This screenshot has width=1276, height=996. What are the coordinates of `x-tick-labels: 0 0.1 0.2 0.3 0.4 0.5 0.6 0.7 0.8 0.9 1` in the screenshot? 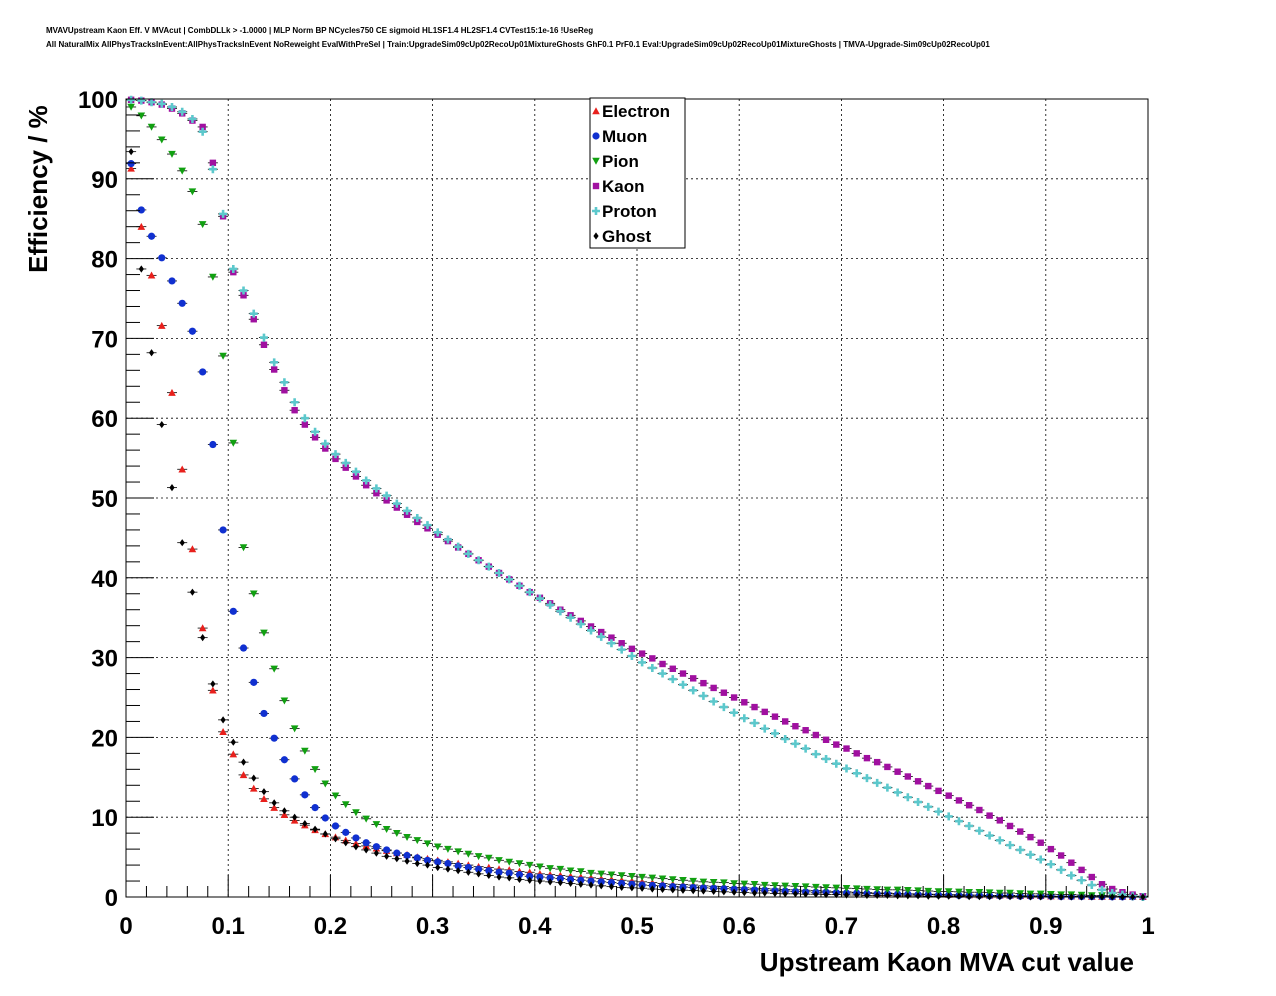 It's located at (636, 926).